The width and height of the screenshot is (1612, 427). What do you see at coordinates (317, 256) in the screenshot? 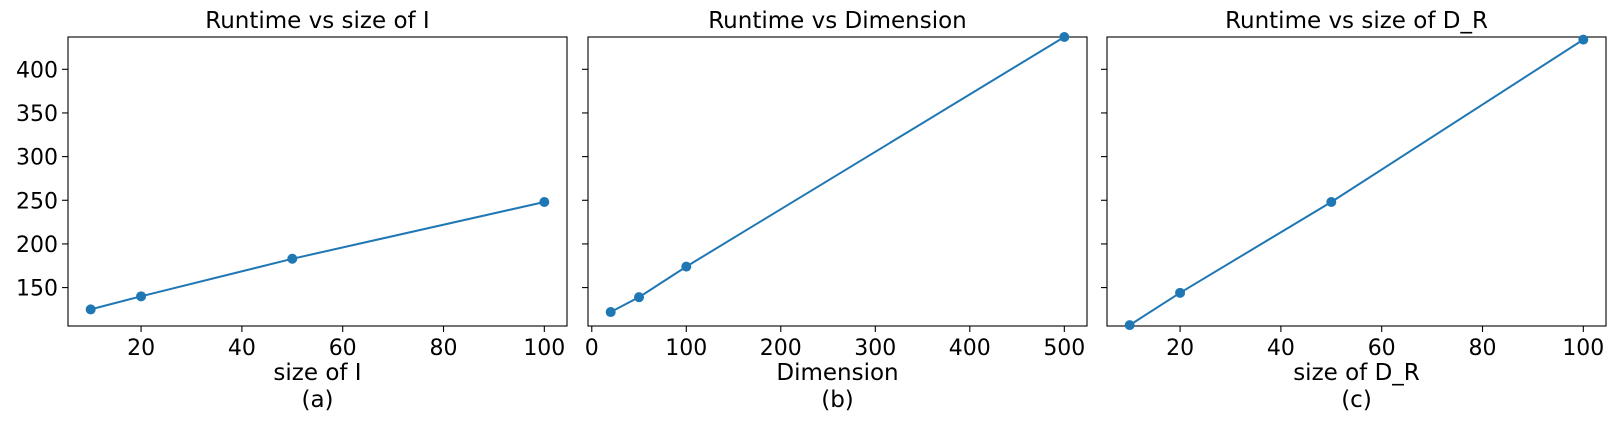
I see `series-line` at bounding box center [317, 256].